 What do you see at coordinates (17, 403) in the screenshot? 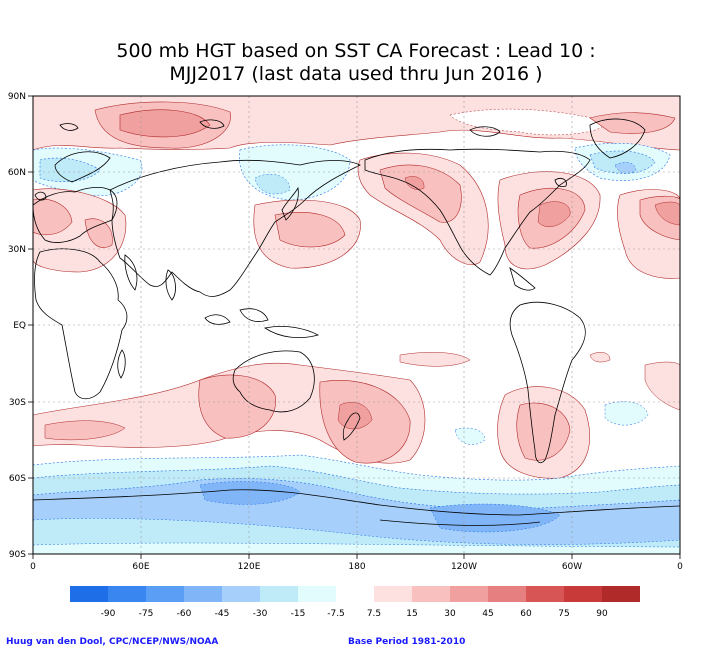
I see `lat-label-30s: 30S` at bounding box center [17, 403].